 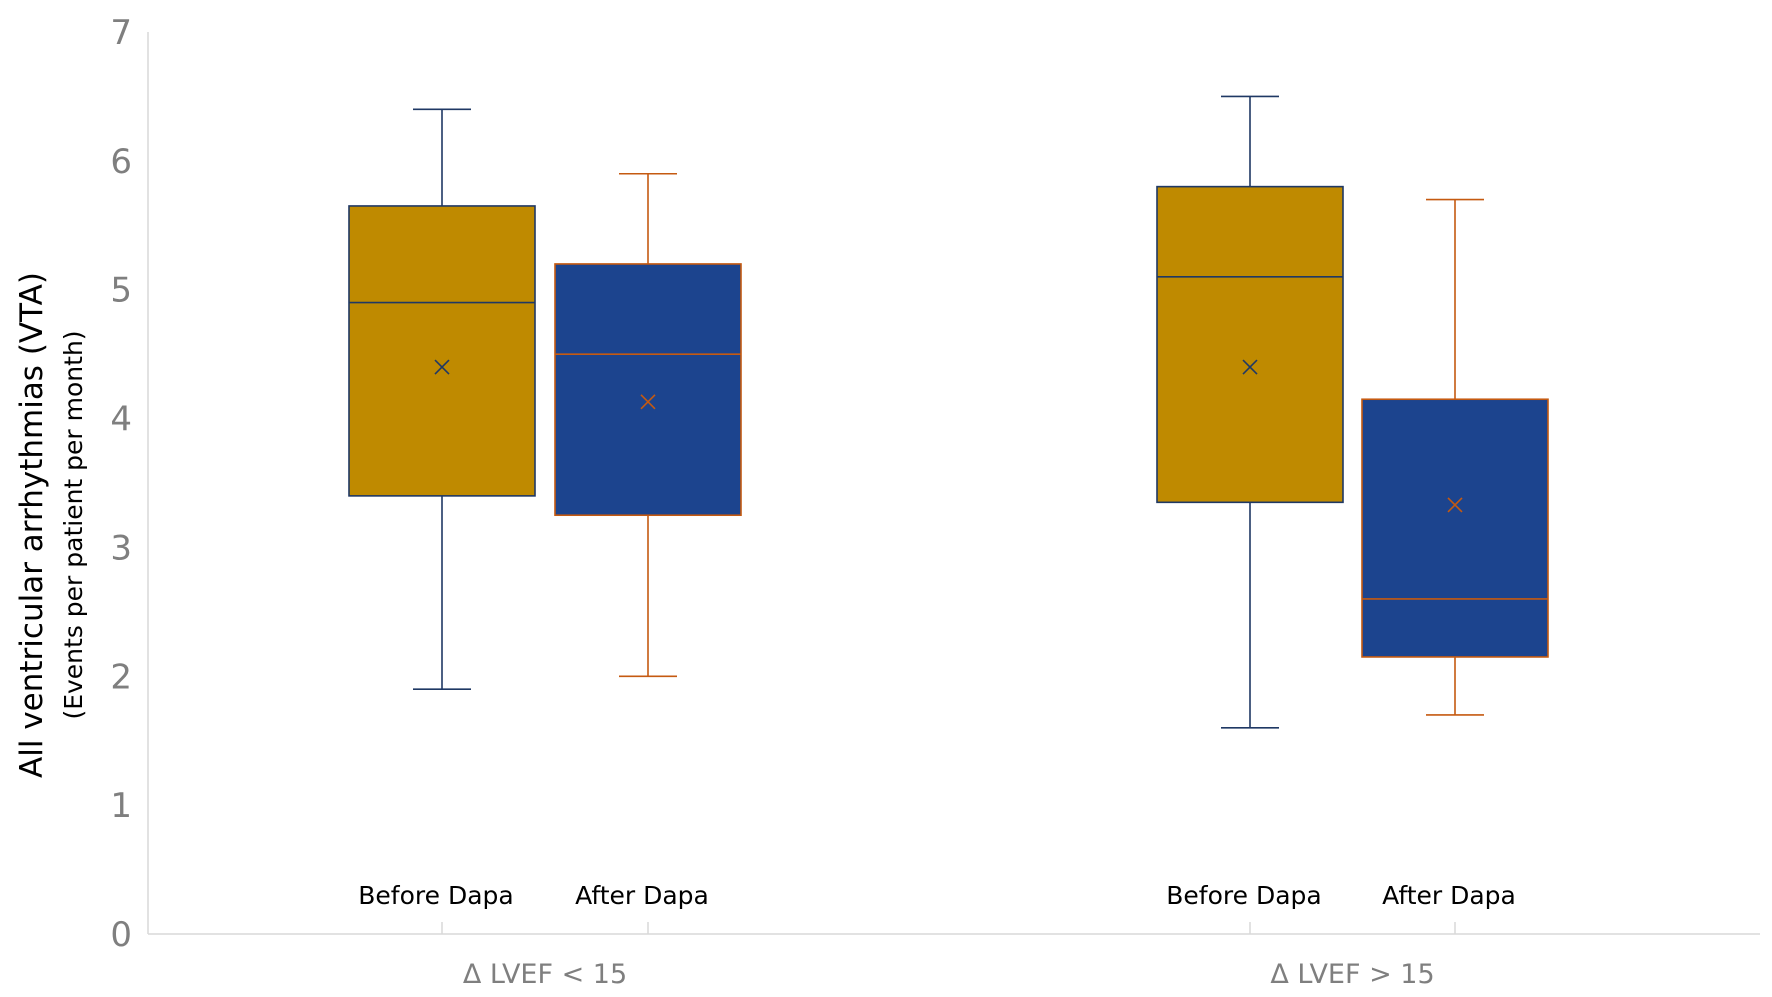 What do you see at coordinates (32, 525) in the screenshot?
I see `y-axis-label: All ventricular arrhythmias (VTA)` at bounding box center [32, 525].